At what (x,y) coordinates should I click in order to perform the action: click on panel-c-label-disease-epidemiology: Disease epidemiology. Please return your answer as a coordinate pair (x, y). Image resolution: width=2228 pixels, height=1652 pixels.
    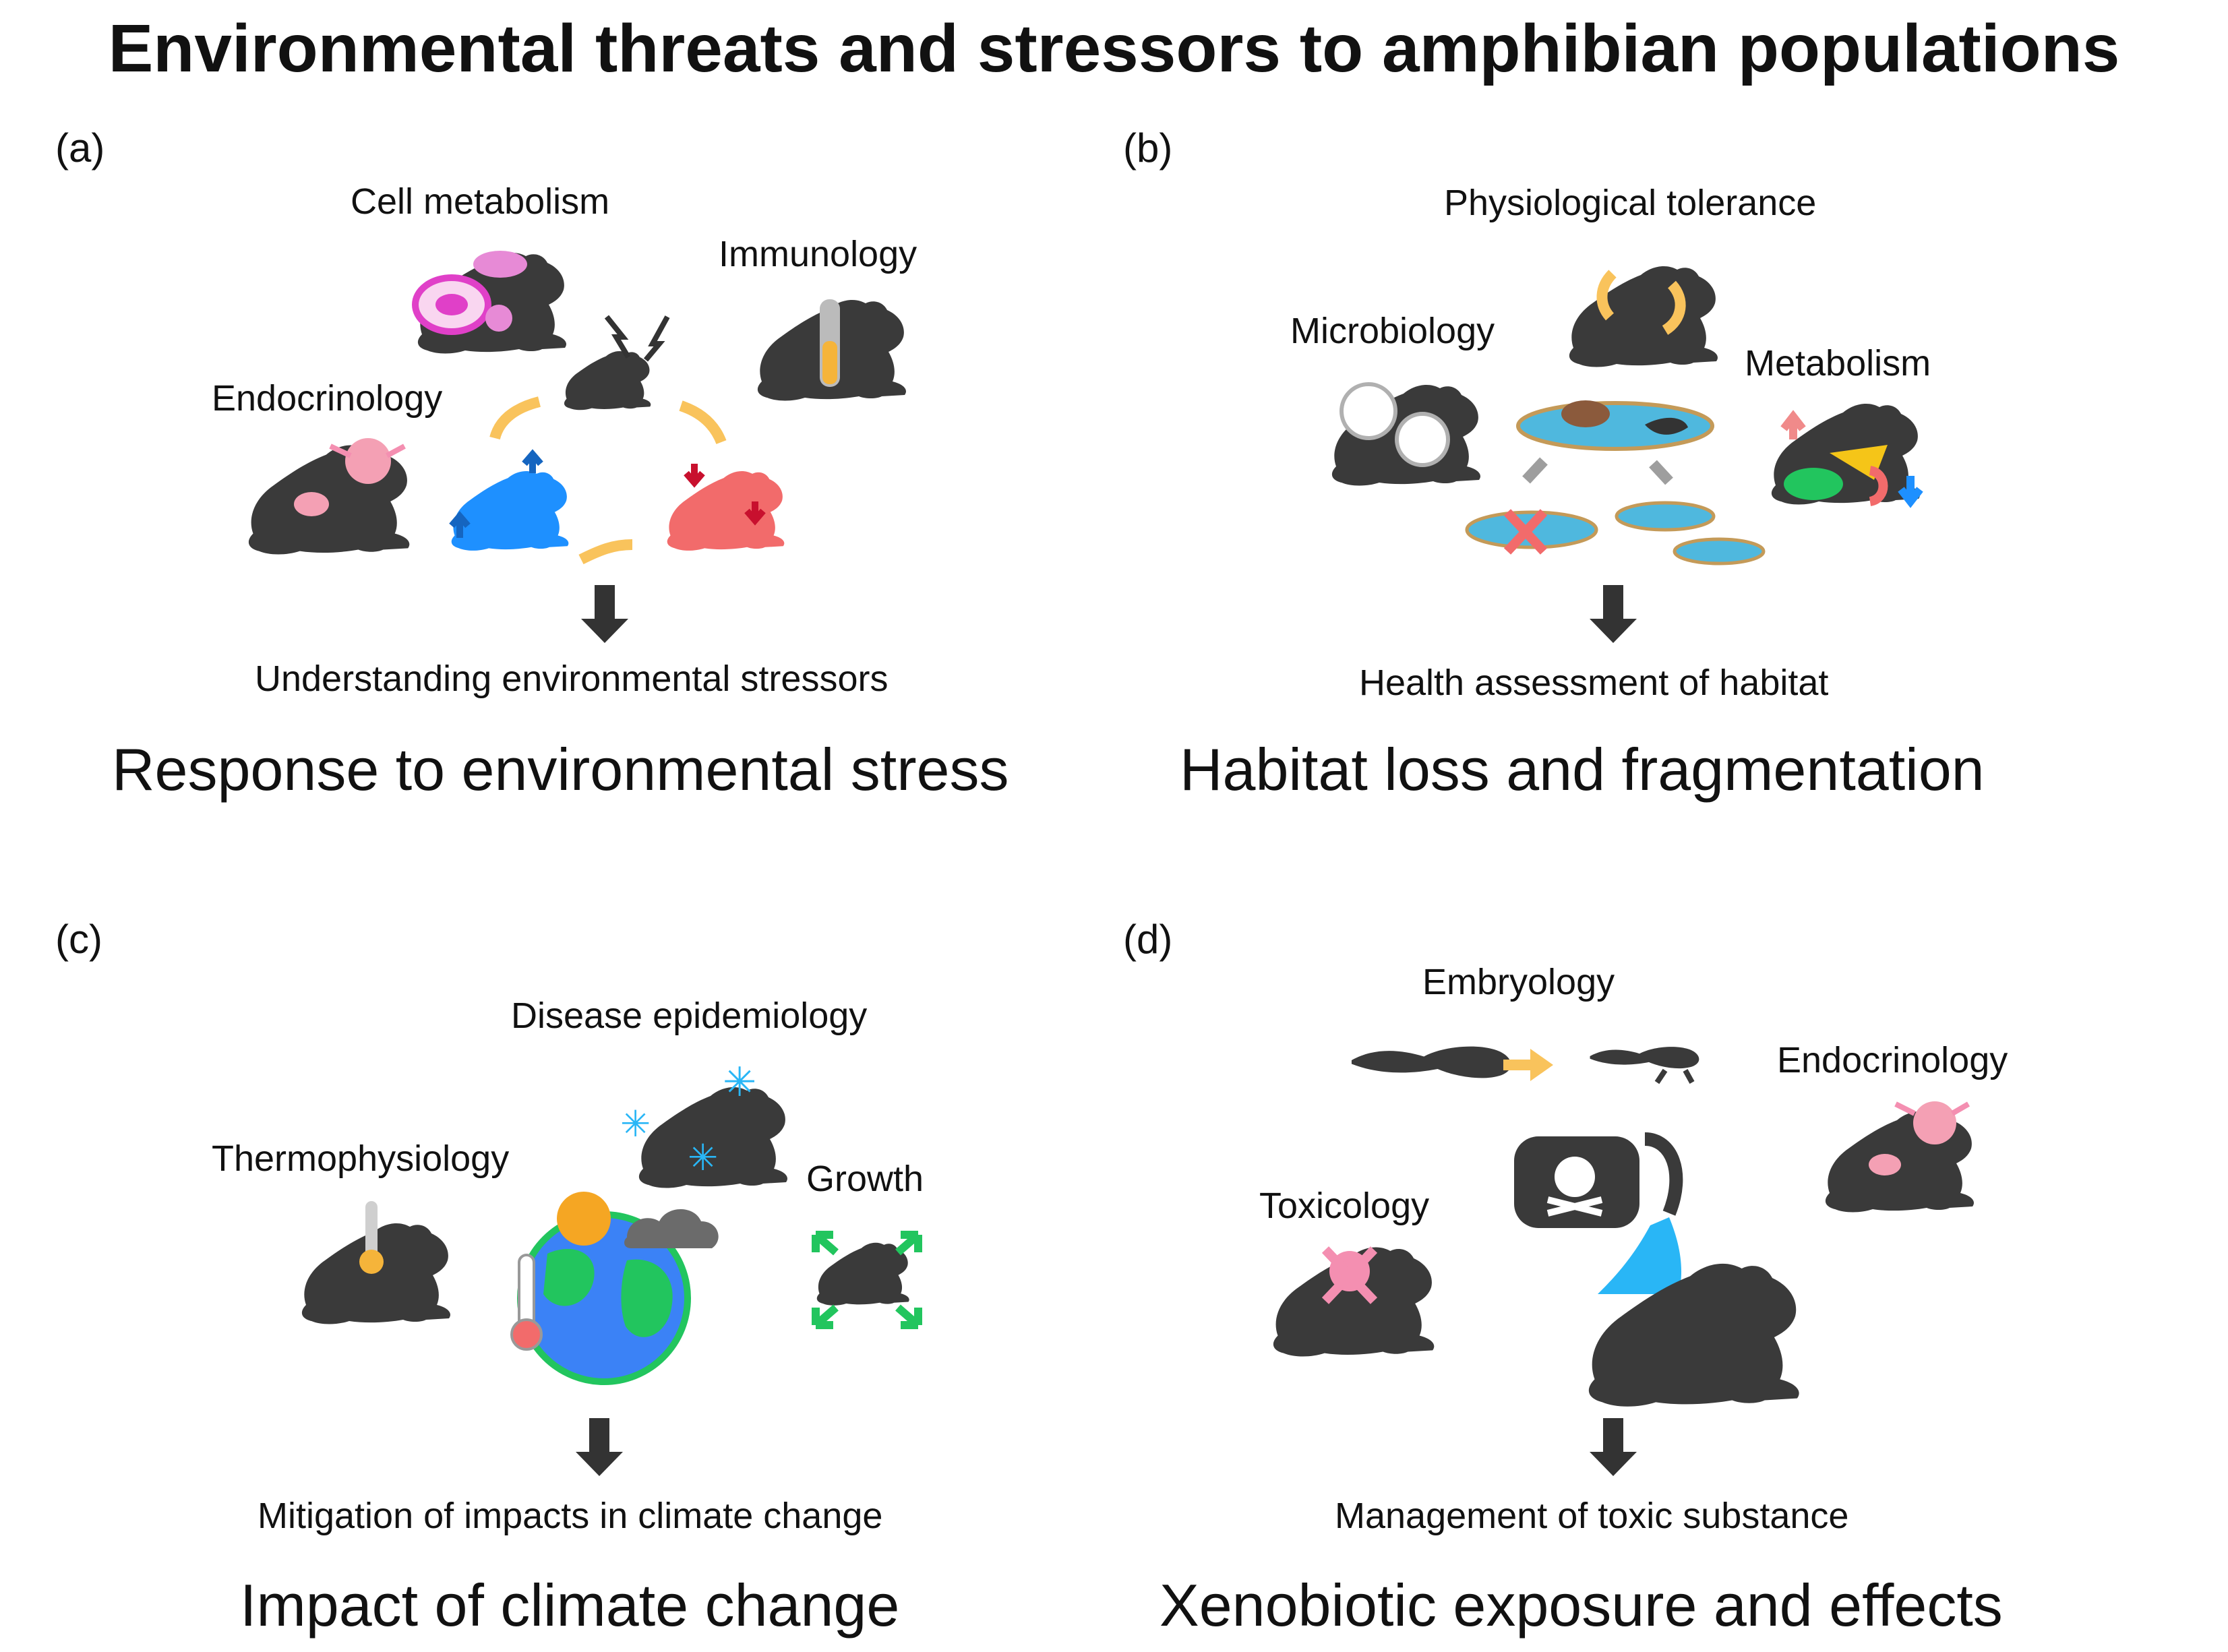
    Looking at the image, I should click on (689, 1016).